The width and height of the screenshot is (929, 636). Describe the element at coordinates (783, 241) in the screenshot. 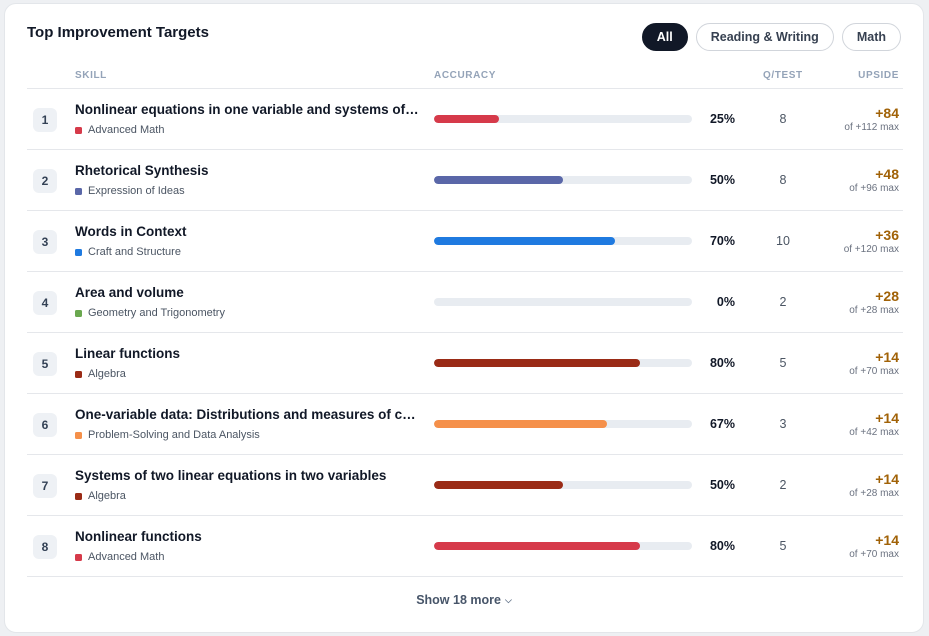

I see `questions-per-test: 10` at that location.